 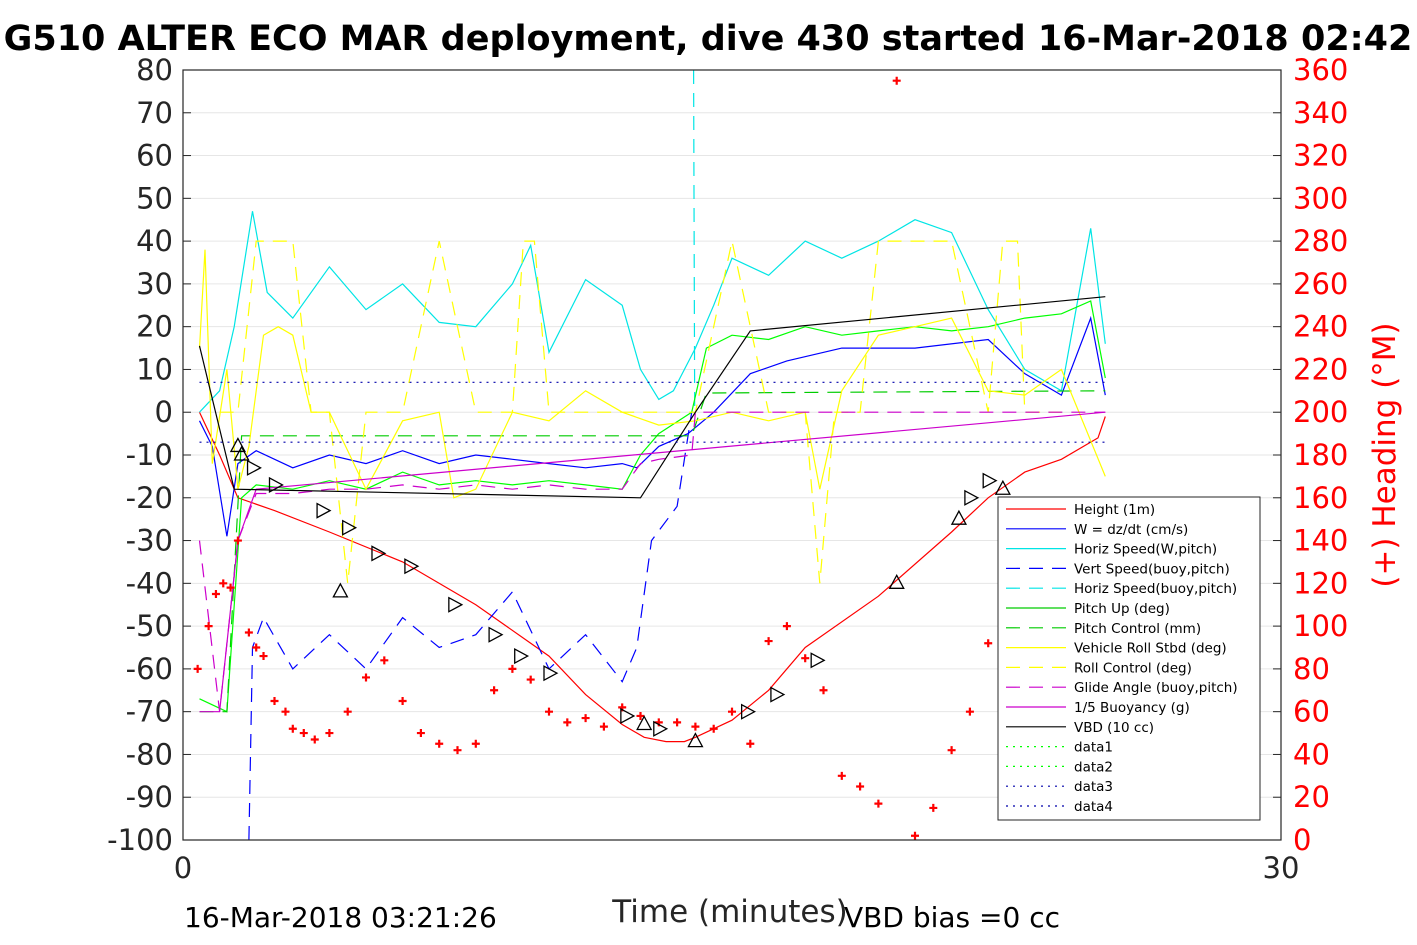 I want to click on y-right-tick-label: 120, so click(x=1320, y=583).